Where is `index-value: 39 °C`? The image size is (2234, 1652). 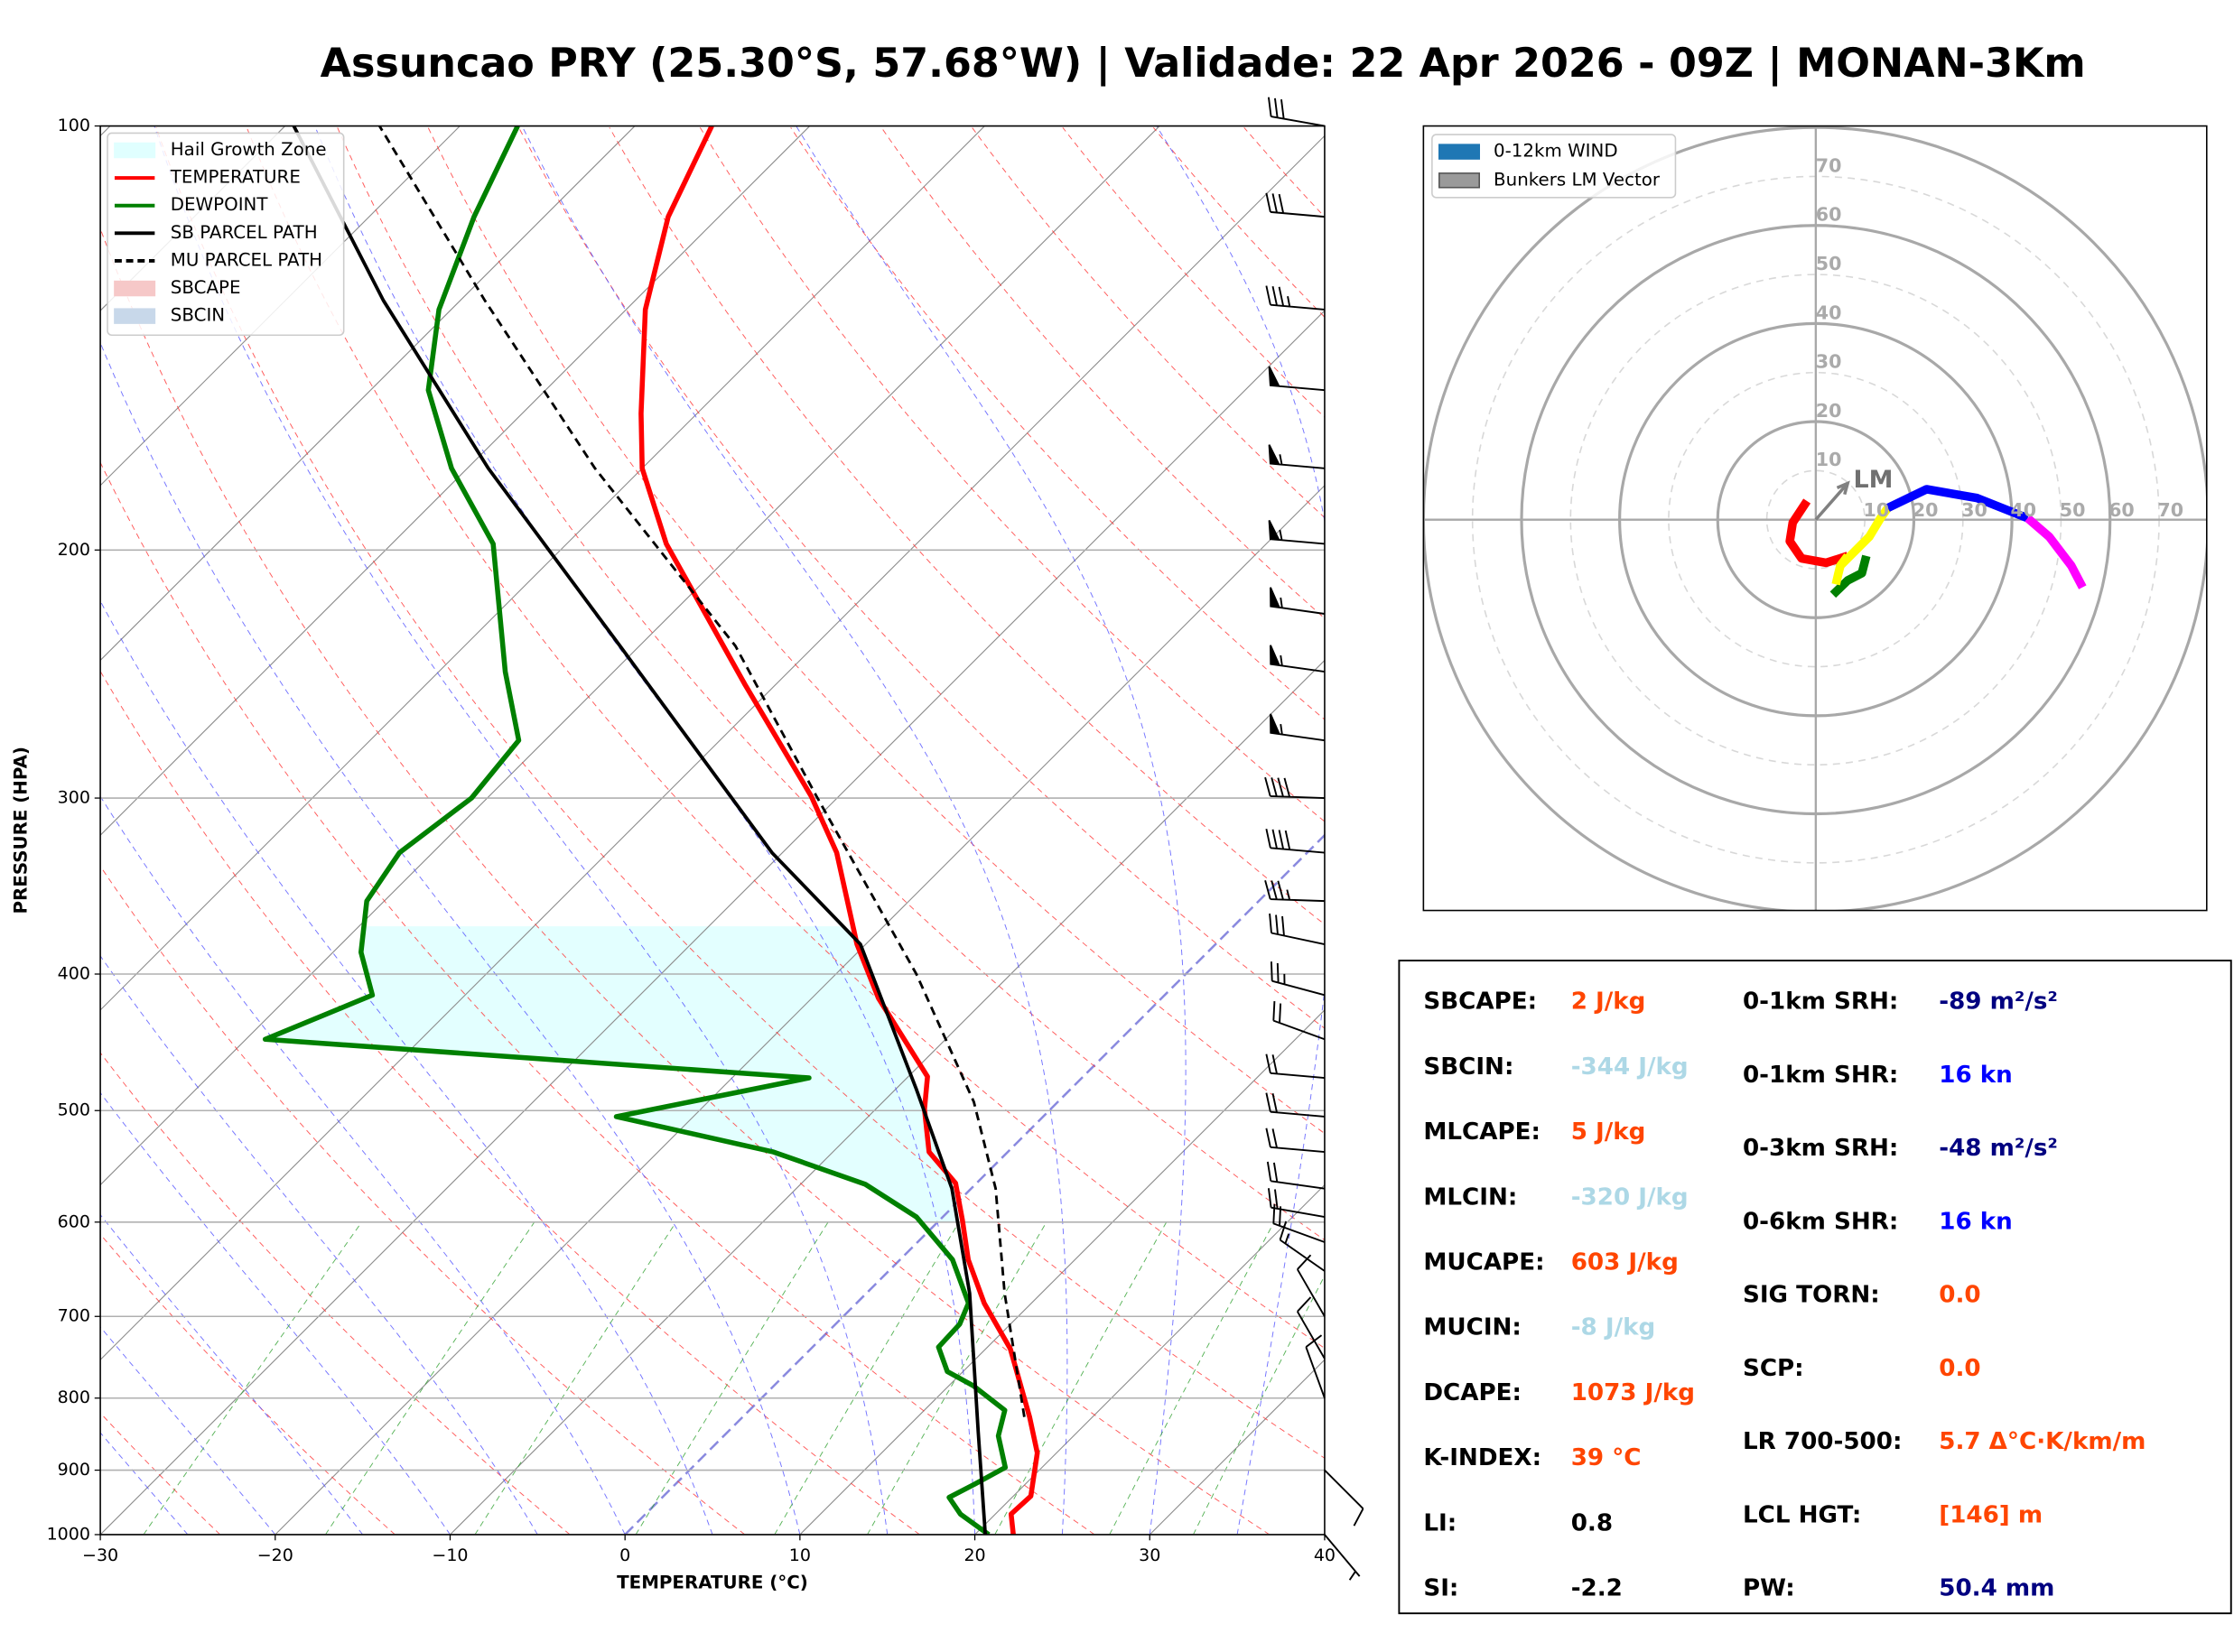 index-value: 39 °C is located at coordinates (1606, 1457).